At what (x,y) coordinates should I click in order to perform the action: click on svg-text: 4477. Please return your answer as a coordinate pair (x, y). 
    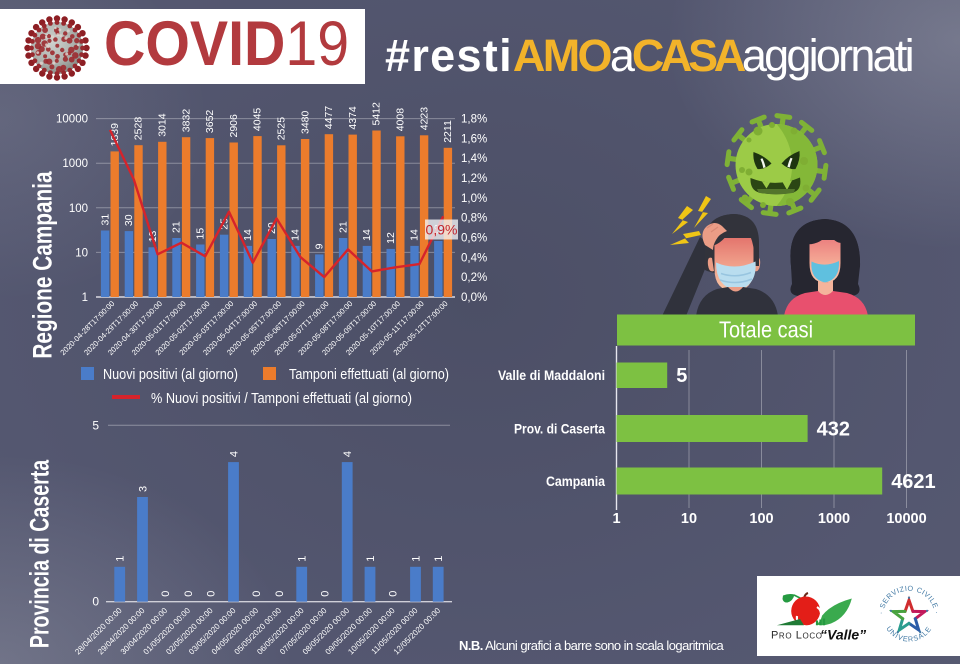
    Looking at the image, I should click on (329, 118).